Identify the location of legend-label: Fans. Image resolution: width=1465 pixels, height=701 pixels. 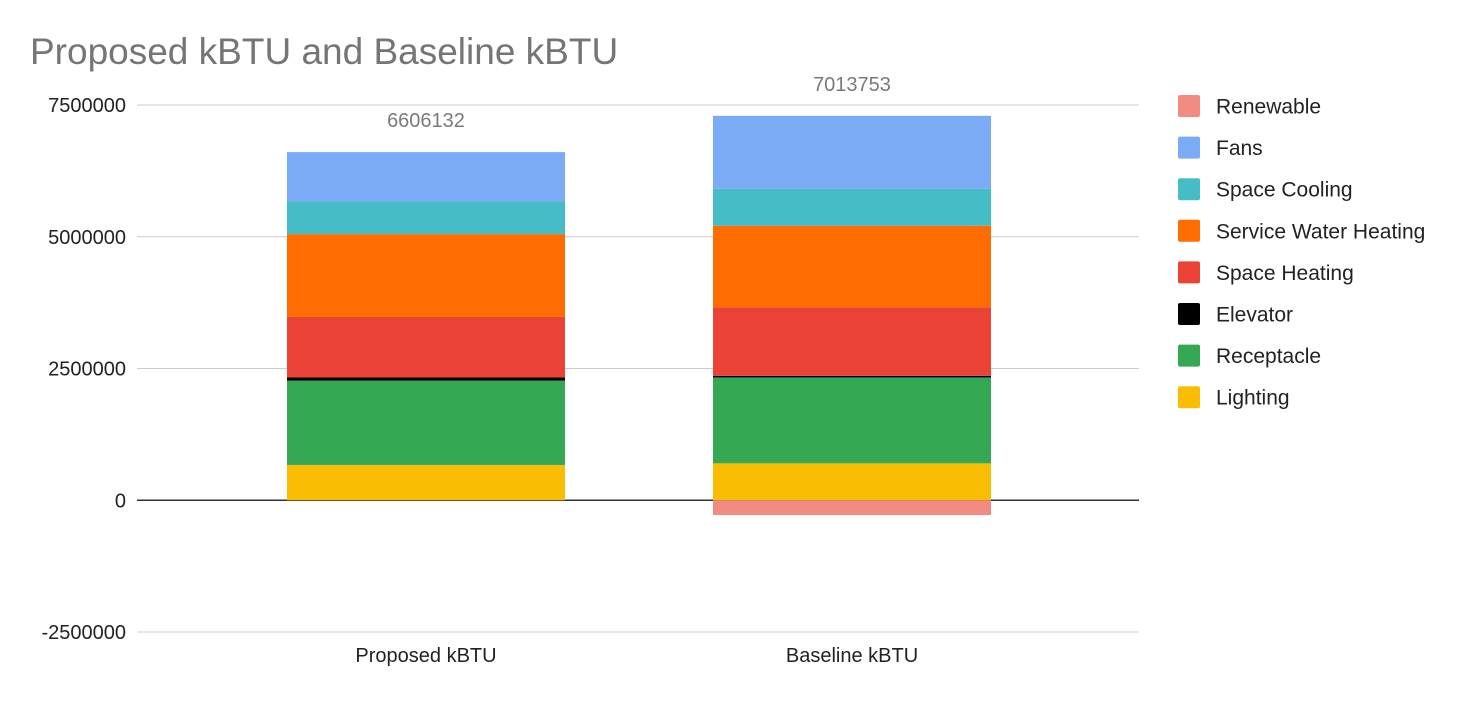
(1239, 148).